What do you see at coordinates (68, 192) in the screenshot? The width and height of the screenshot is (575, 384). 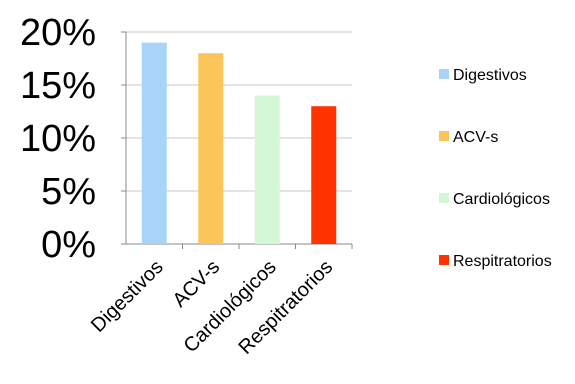 I see `y-tick-label: 5%` at bounding box center [68, 192].